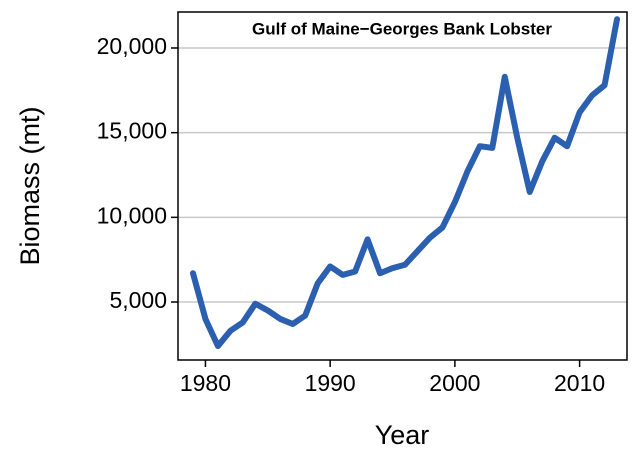  I want to click on y-tick-label: 10,000, so click(132, 215).